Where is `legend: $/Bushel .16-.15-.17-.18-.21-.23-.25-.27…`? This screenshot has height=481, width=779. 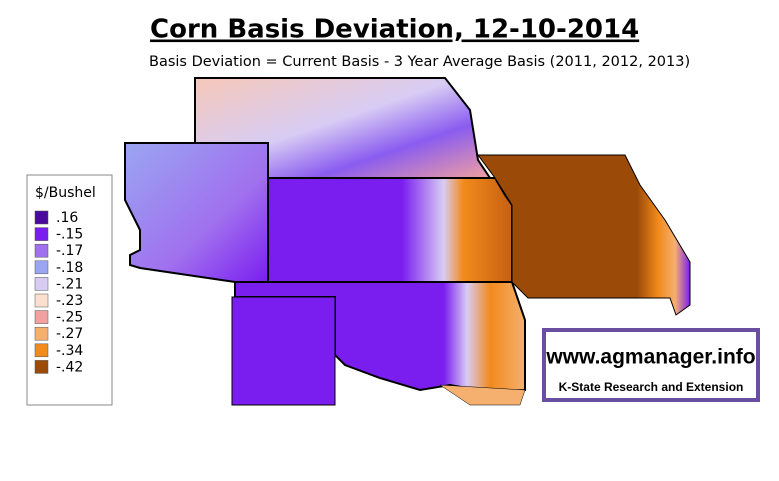 legend: $/Bushel .16-.15-.17-.18-.21-.23-.25-.27… is located at coordinates (69, 290).